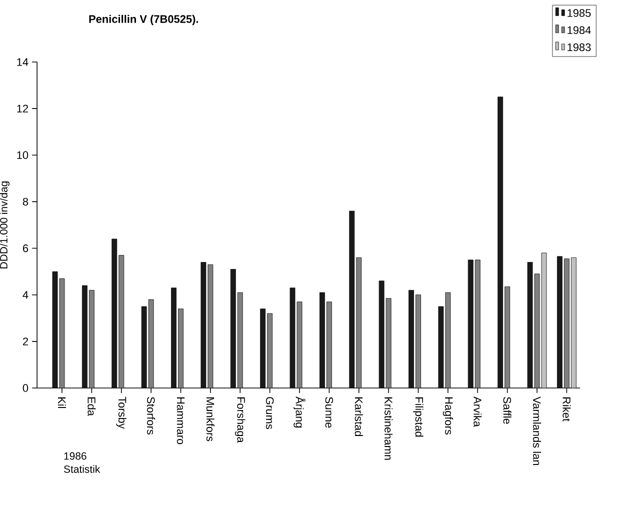 This screenshot has width=621, height=514. I want to click on x-tick-label: Hagfors, so click(448, 415).